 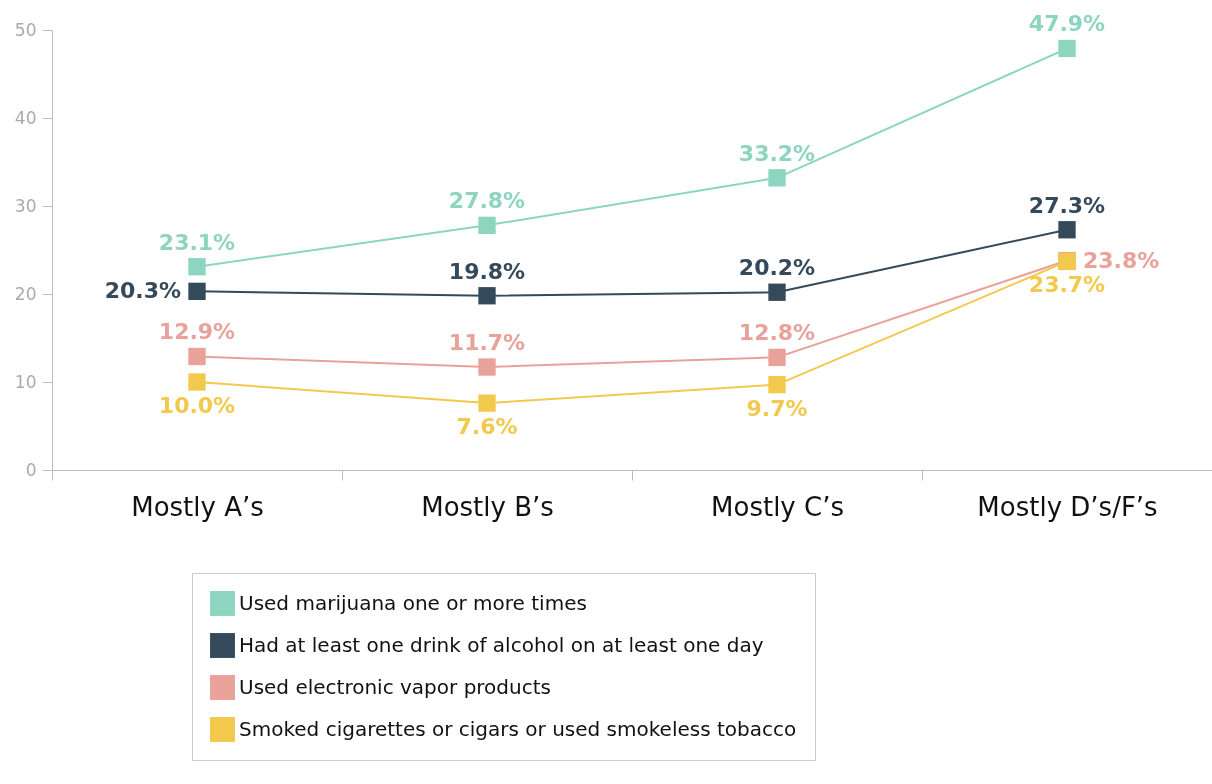 I want to click on data-label: 7.6%, so click(x=487, y=427).